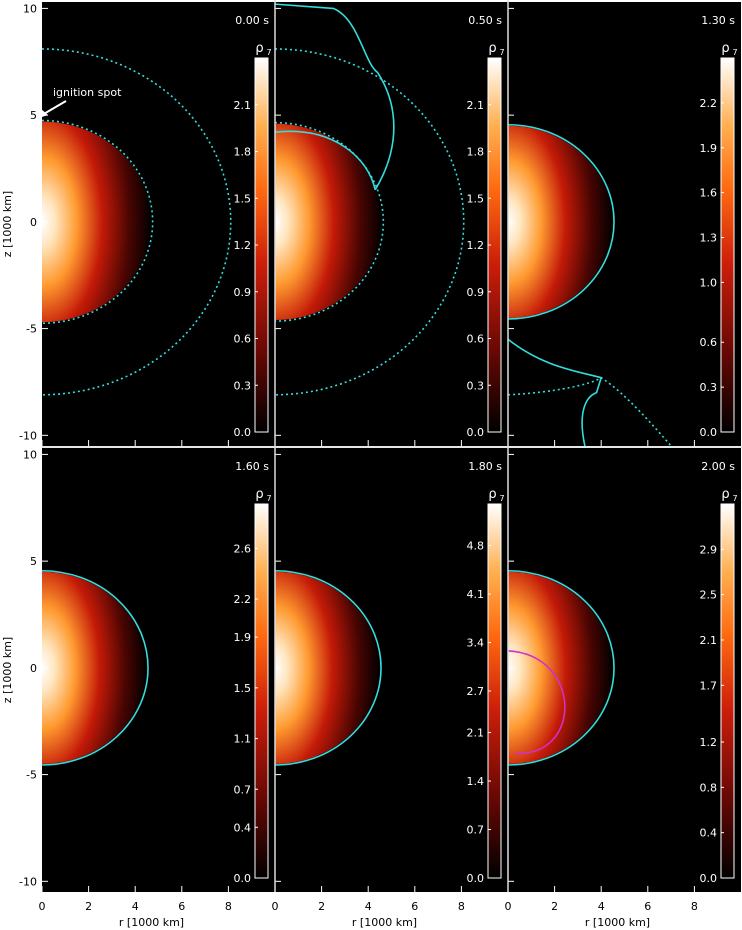  I want to click on time-label: 1.30 s, so click(718, 20).